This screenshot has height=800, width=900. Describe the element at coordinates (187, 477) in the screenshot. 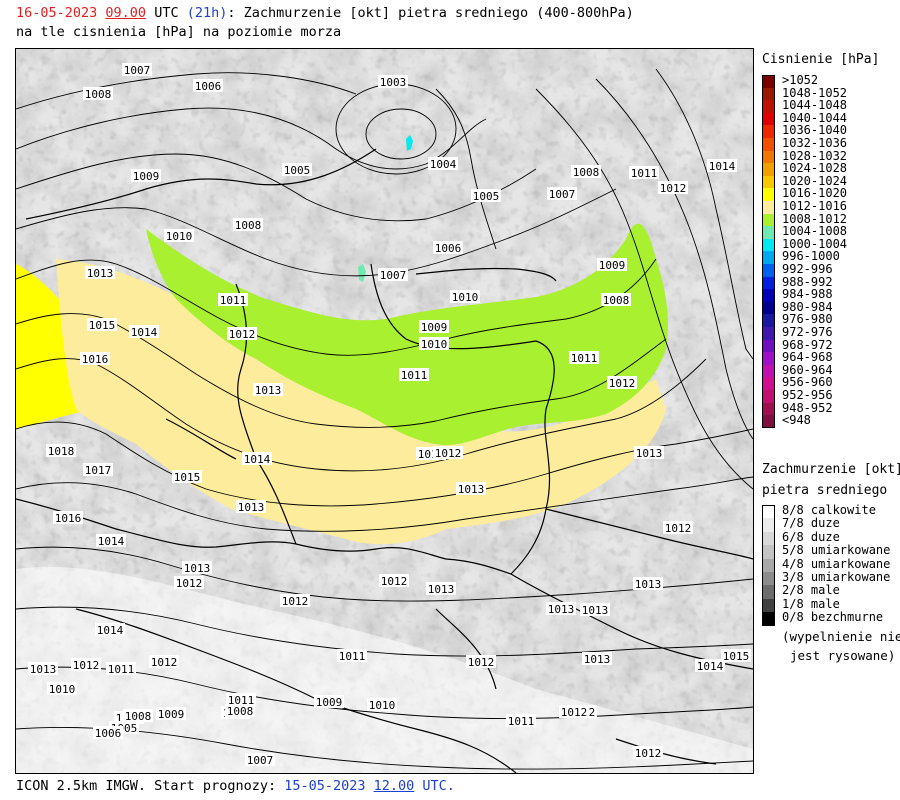

I see `isobar-label: 1015` at that location.